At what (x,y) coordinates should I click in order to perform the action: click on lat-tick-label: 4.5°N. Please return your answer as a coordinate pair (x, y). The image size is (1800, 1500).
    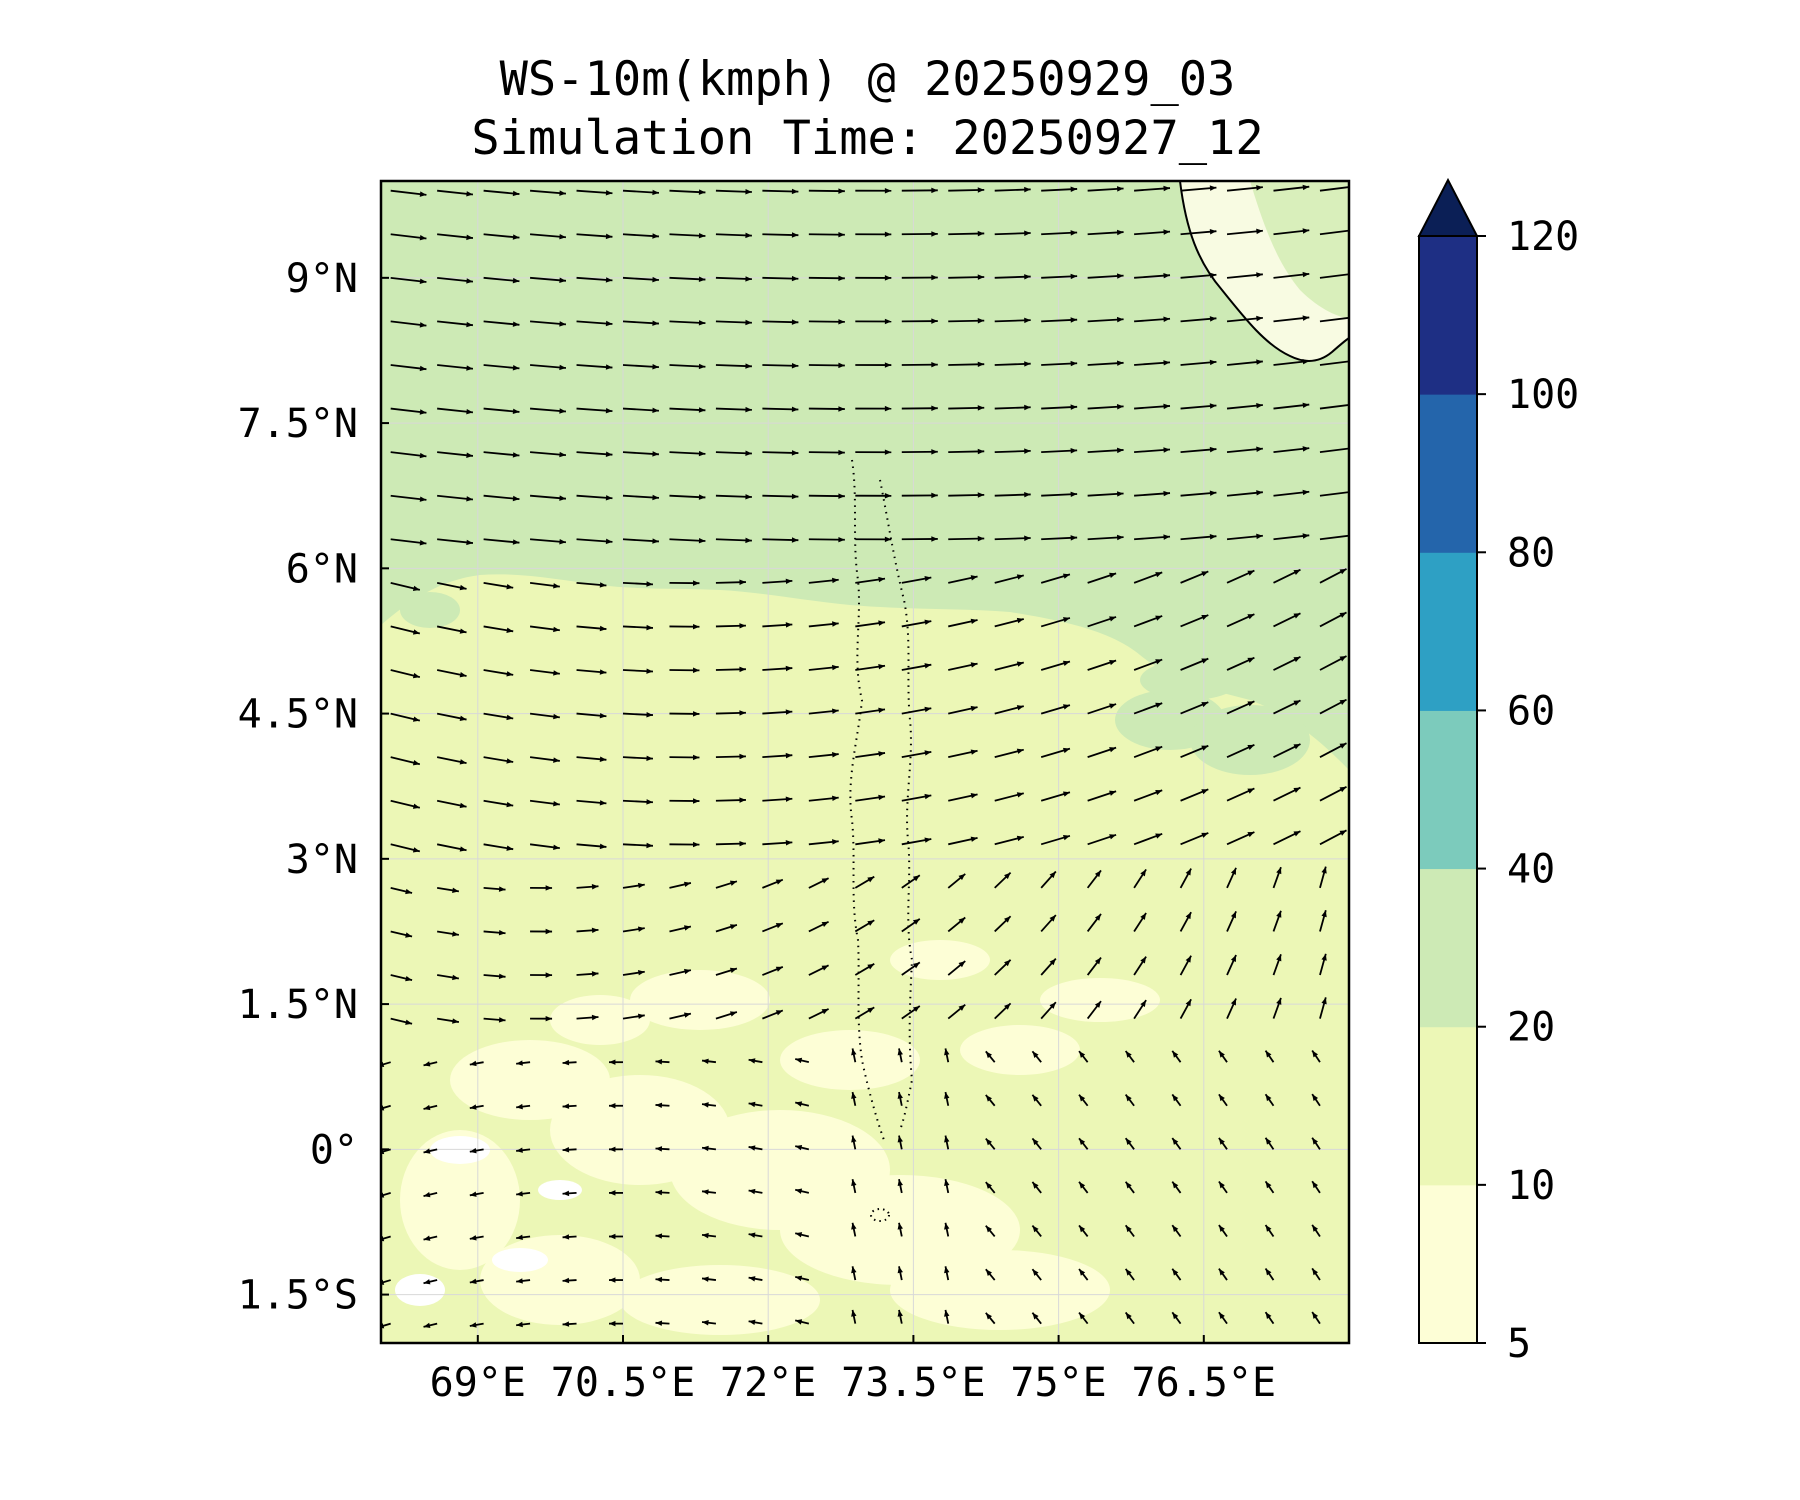
    Looking at the image, I should click on (298, 715).